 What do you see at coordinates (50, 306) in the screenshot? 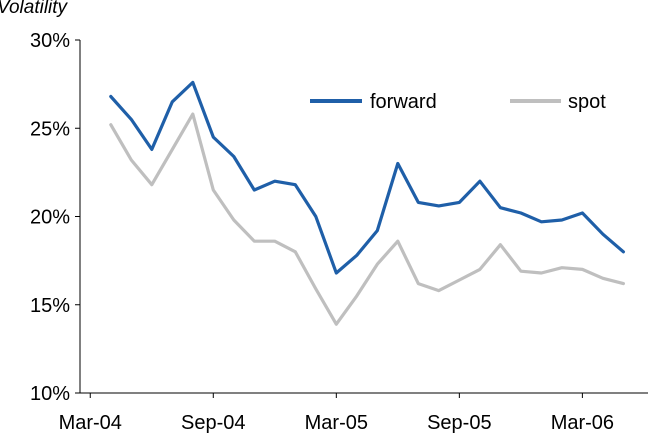
I see `y-tick-label: 15%` at bounding box center [50, 306].